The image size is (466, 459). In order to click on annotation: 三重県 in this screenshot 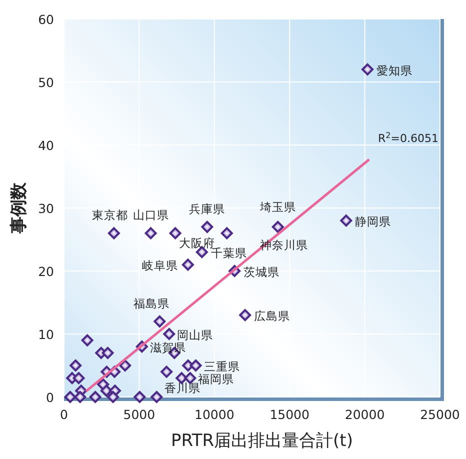, I will do `click(222, 367)`.